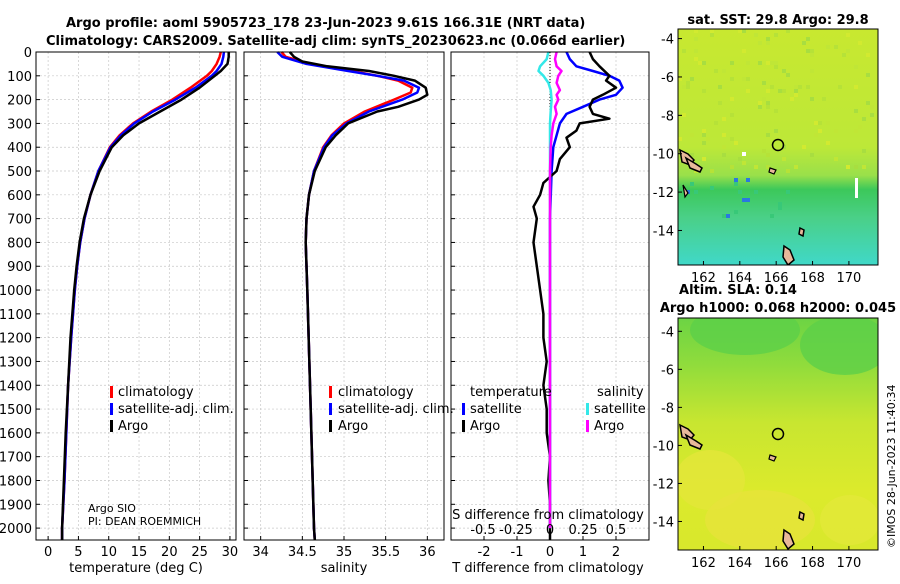 This screenshot has height=584, width=900. Describe the element at coordinates (144, 521) in the screenshot. I see `credit-pi: PI: DEAN ROEMMICH` at that location.